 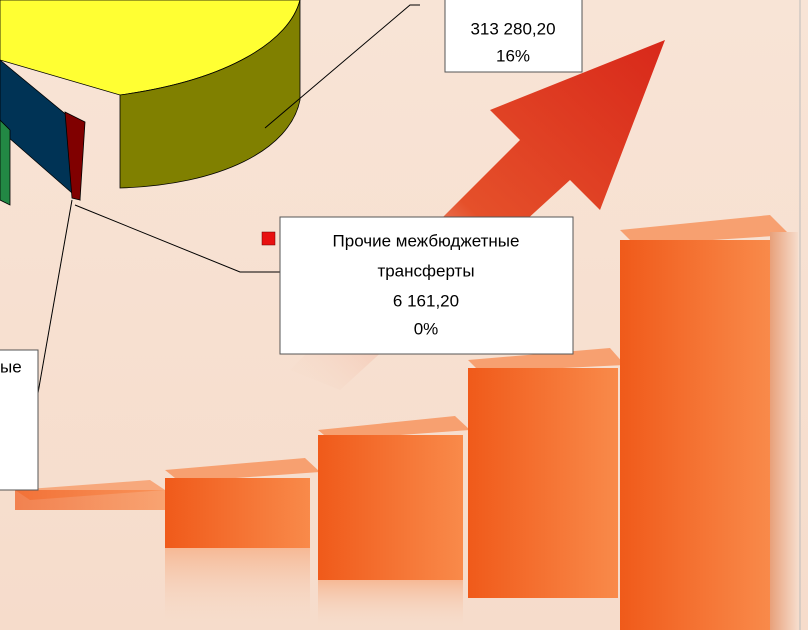 What do you see at coordinates (11, 366) in the screenshot?
I see `callout-label: ые` at bounding box center [11, 366].